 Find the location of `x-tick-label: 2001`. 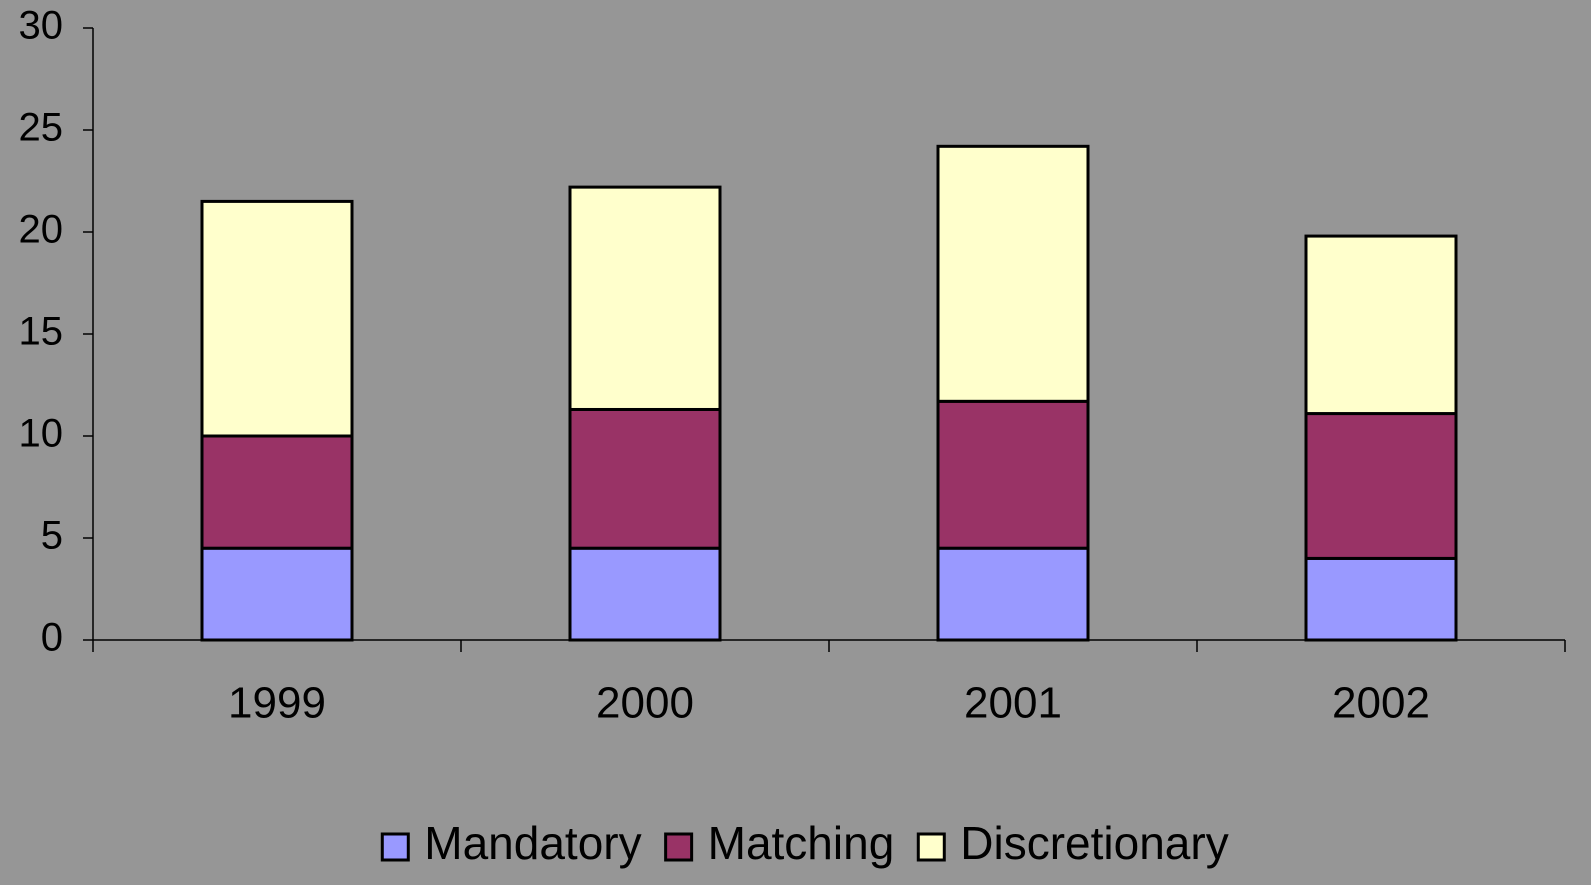

x-tick-label: 2001 is located at coordinates (1013, 703).